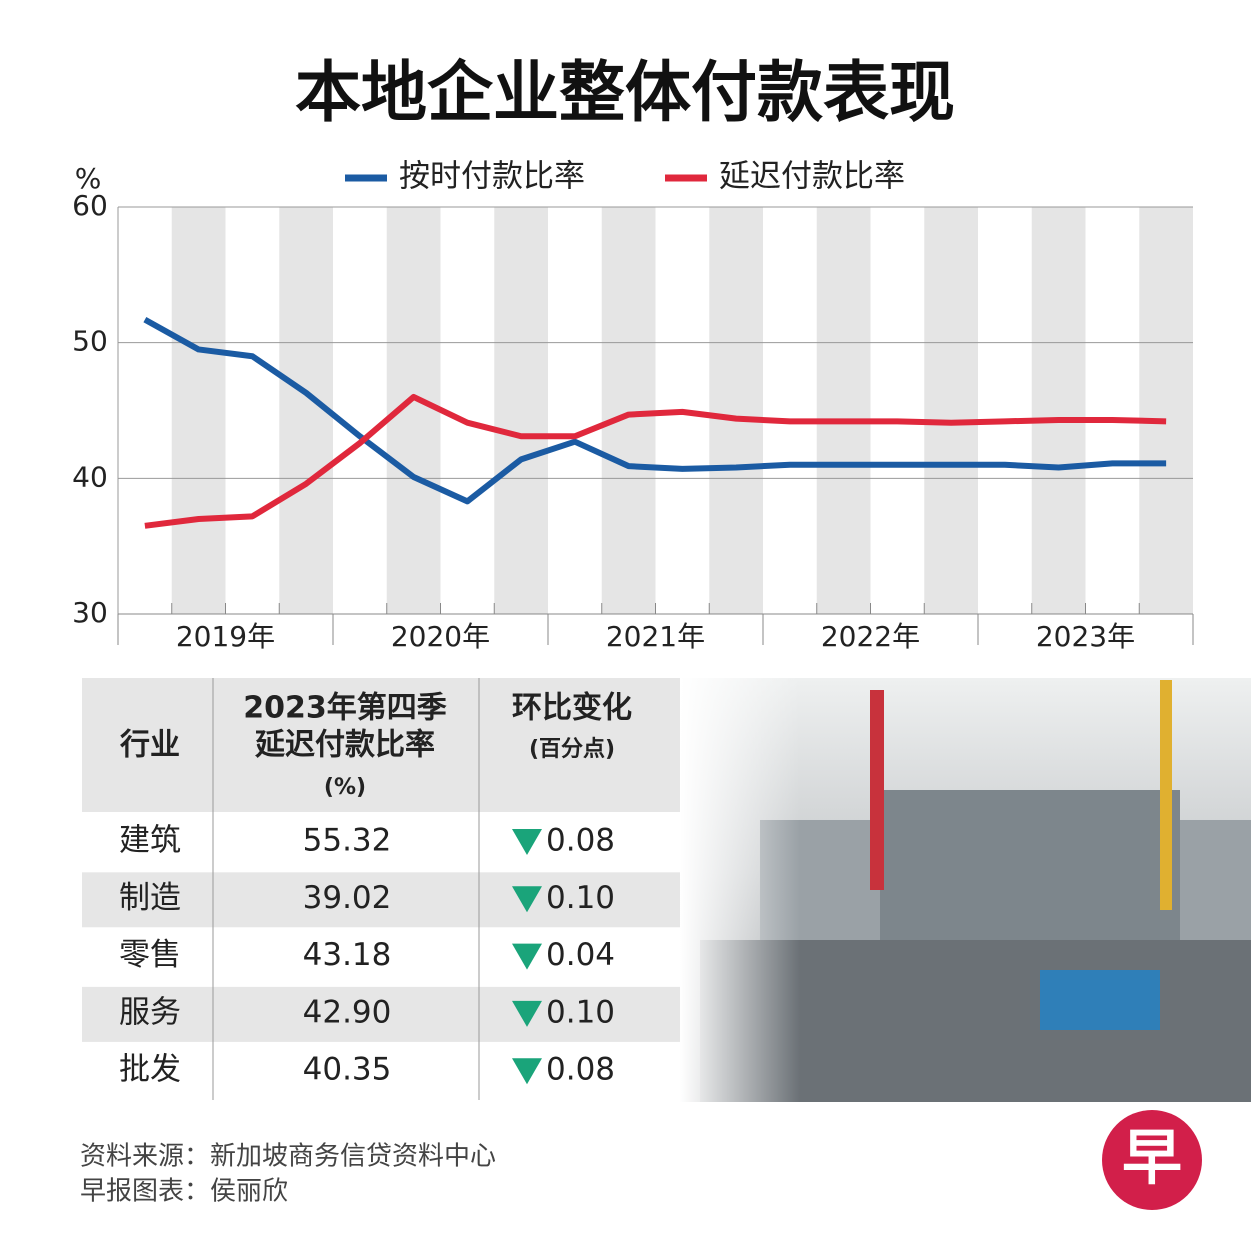 This screenshot has height=1251, width=1251. Describe the element at coordinates (625, 92) in the screenshot. I see `chart-title: 本地企业整体付款表现` at that location.